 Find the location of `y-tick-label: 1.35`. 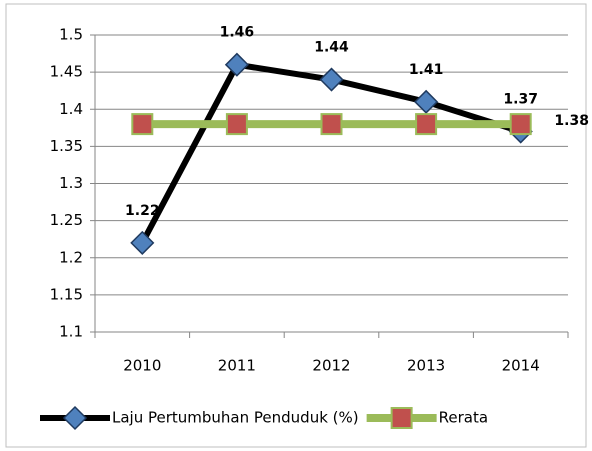

y-tick-label: 1.35 is located at coordinates (66, 146).